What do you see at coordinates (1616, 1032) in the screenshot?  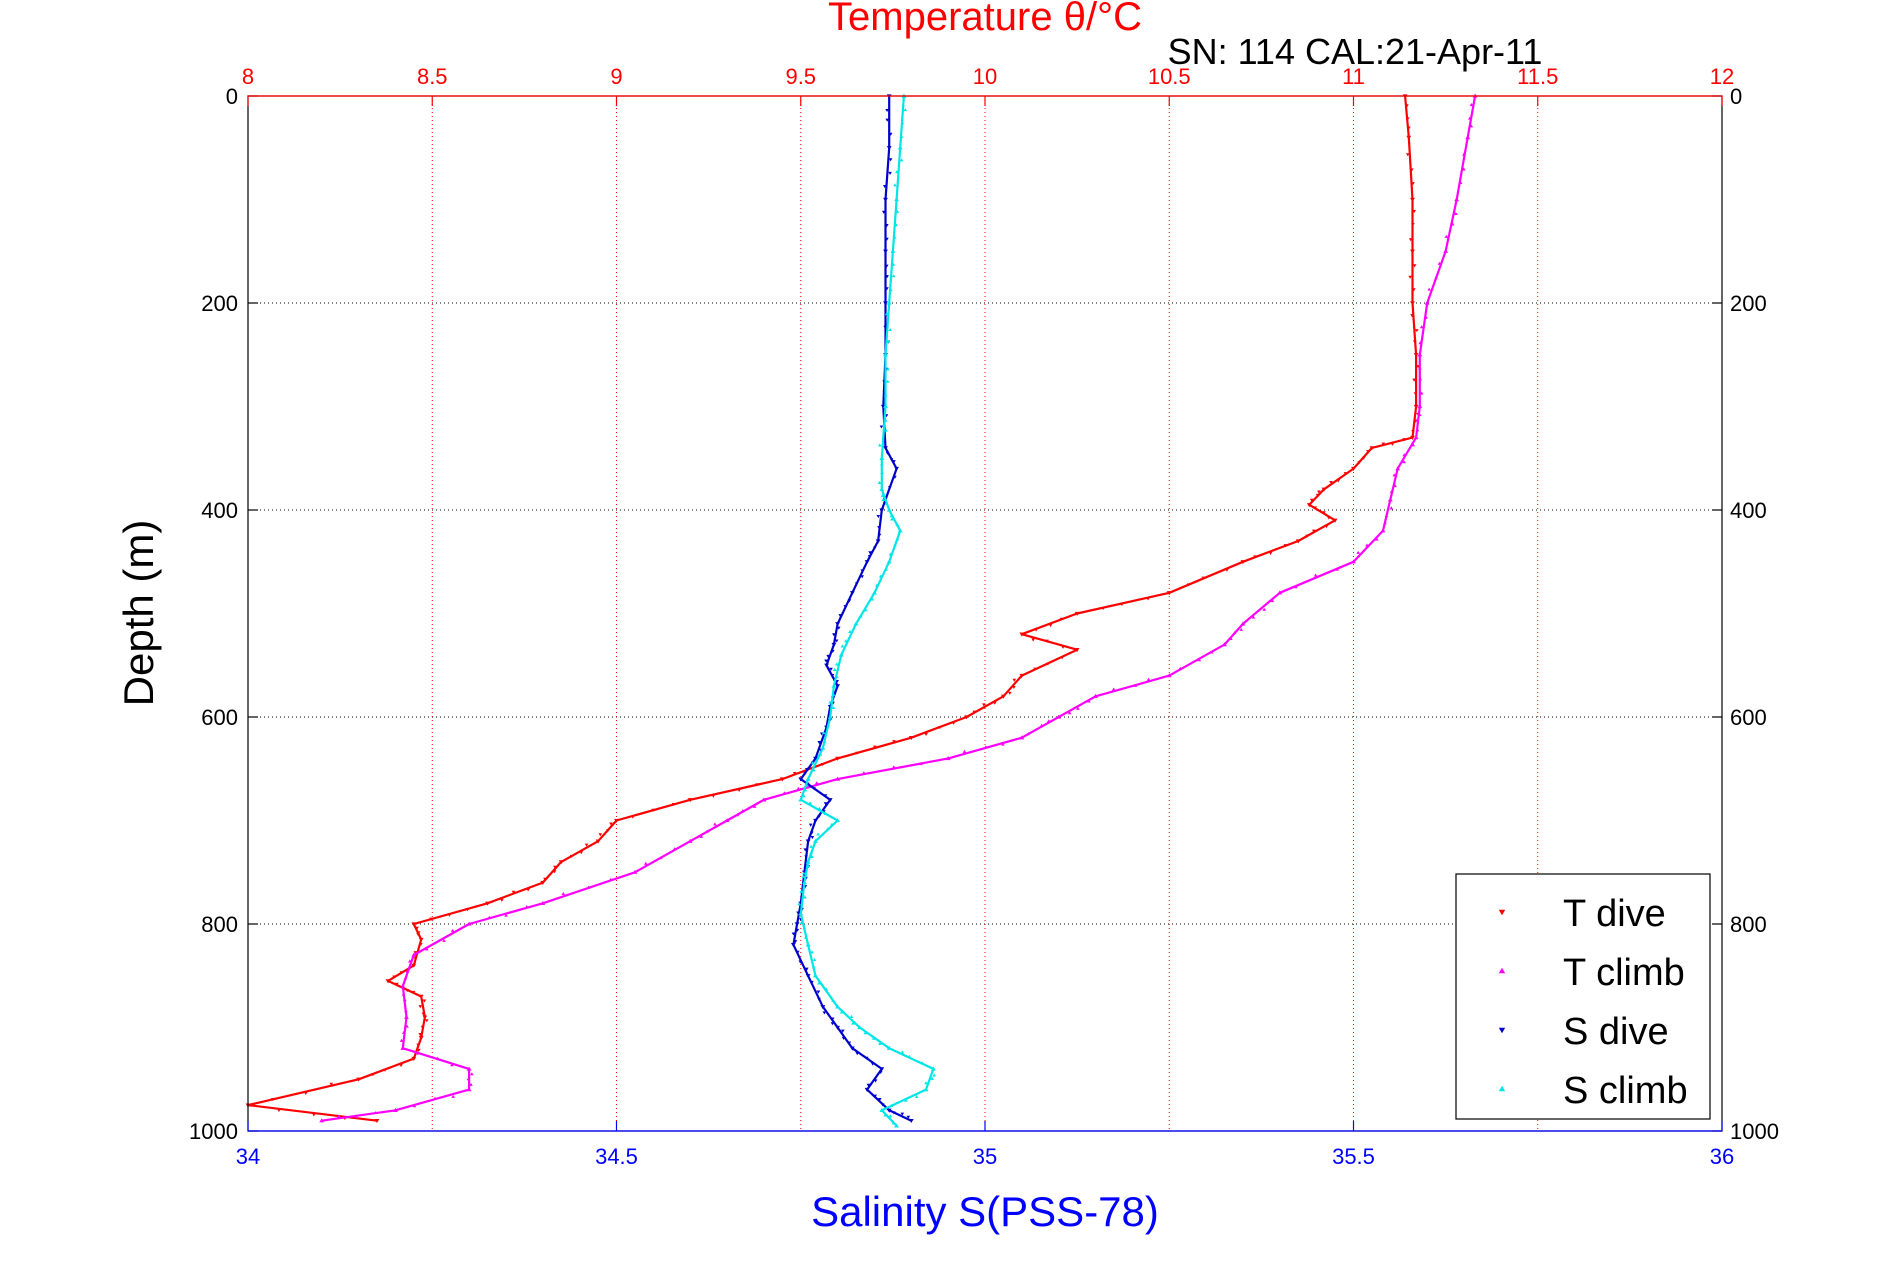 I see `legend-label-s-dive: S dive` at bounding box center [1616, 1032].